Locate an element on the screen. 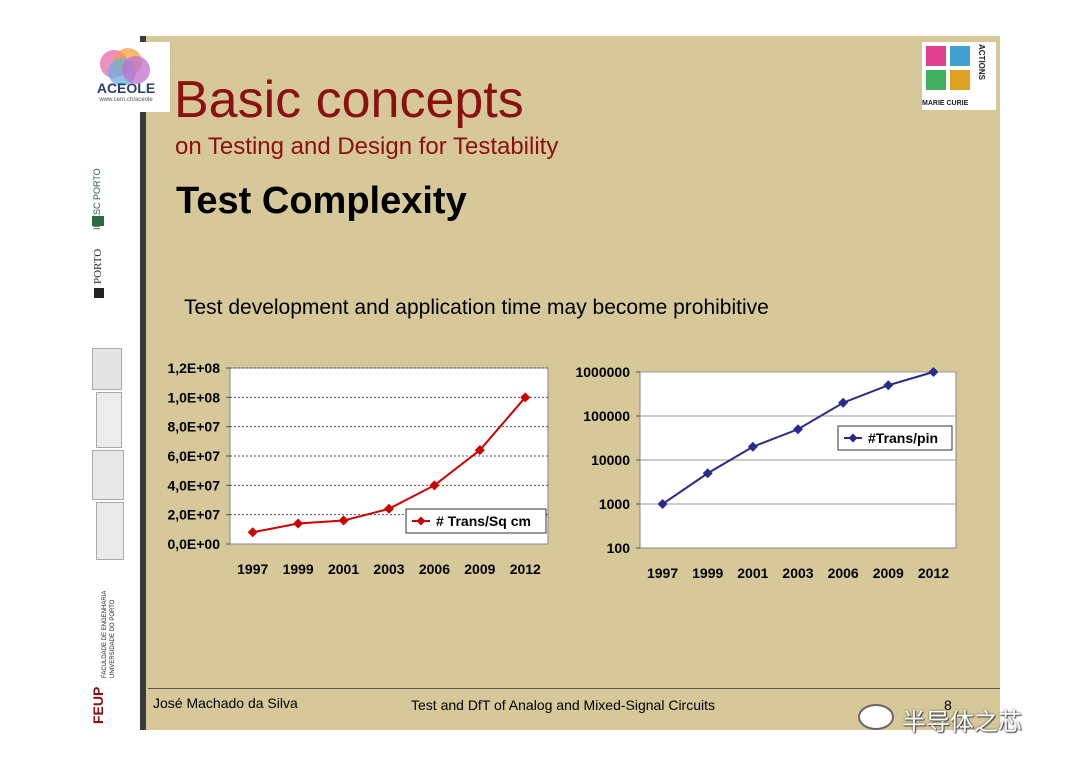  legend-label: # Trans/Sq cm is located at coordinates (483, 521).